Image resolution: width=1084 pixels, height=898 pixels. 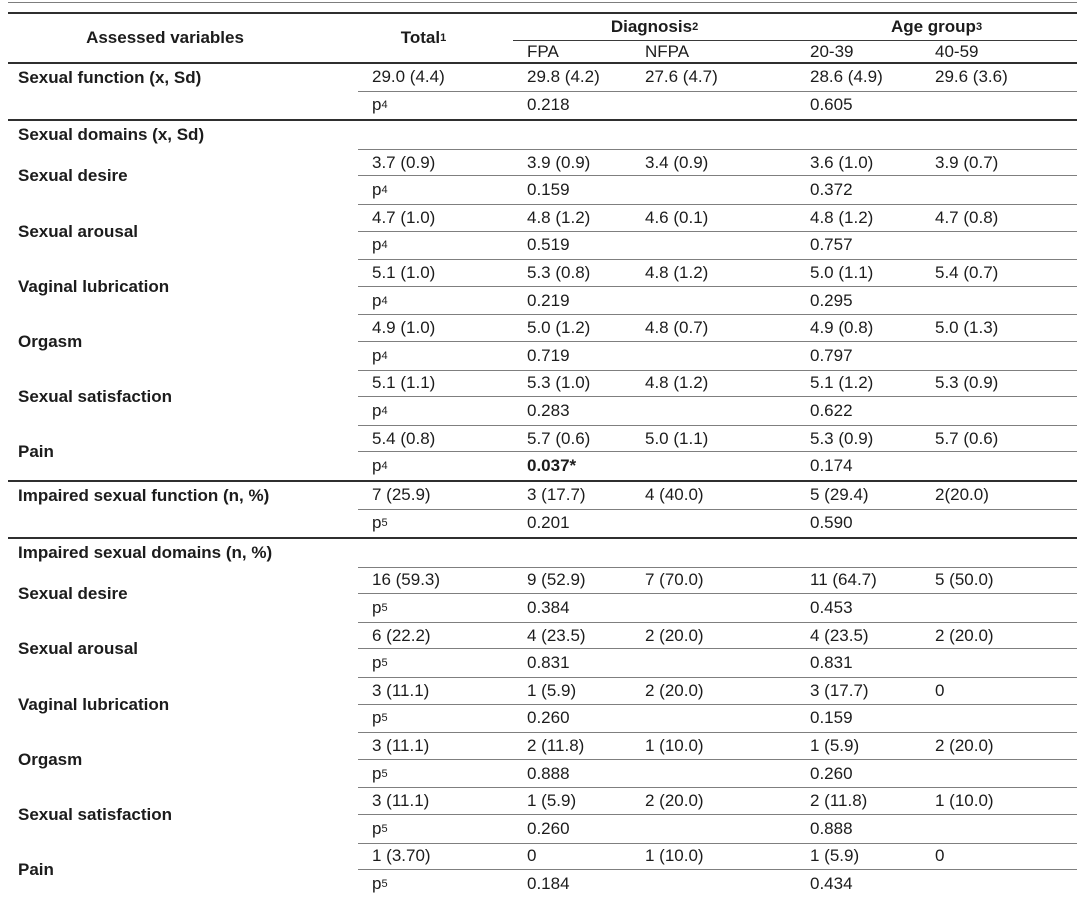 I want to click on value-cell: 3.7 (0.9), so click(x=435, y=162).